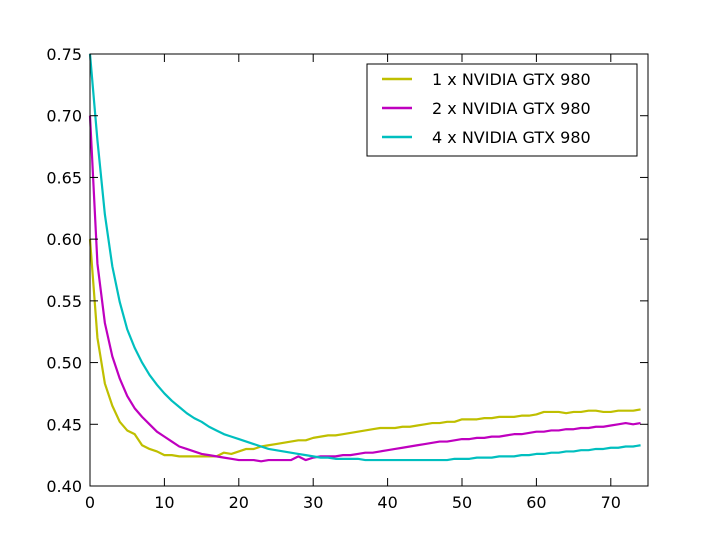 This screenshot has width=720, height=540. I want to click on y-tick-label: 0.75, so click(64, 54).